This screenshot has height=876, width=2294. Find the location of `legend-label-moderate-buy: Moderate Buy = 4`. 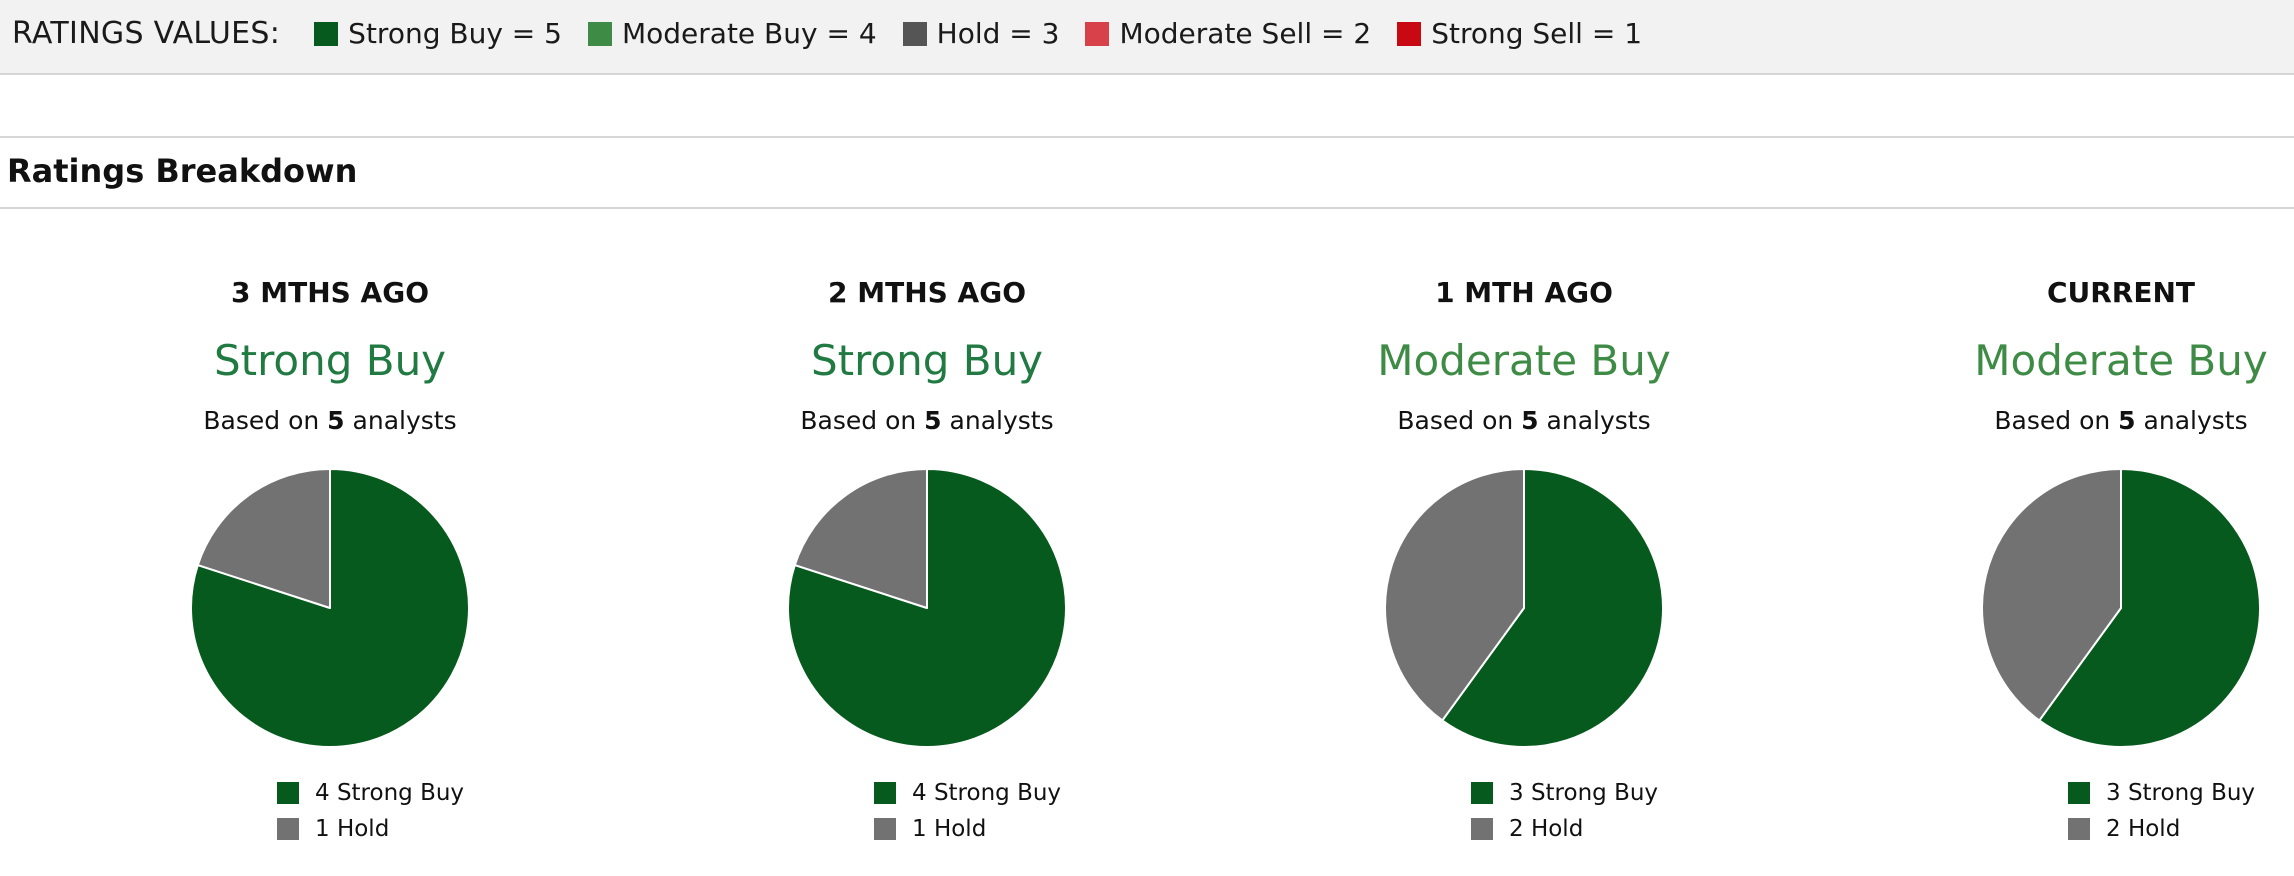

legend-label-moderate-buy: Moderate Buy = 4 is located at coordinates (749, 33).